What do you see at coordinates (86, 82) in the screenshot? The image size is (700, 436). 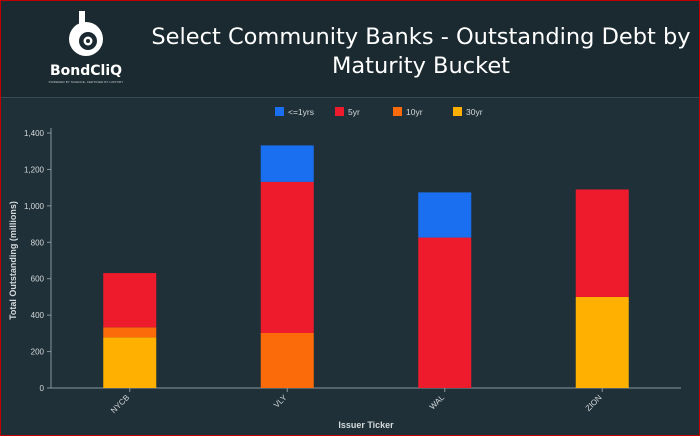 I see `logo-tagline: POWERED BY SCIENCE, CERTIFIED BY HISTORY` at bounding box center [86, 82].